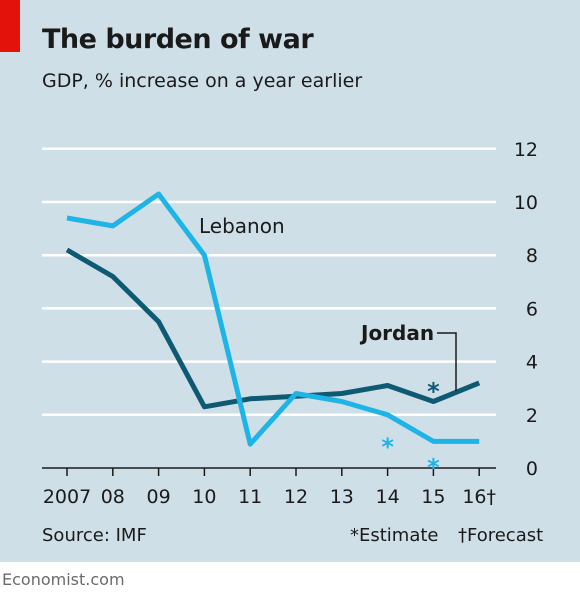  What do you see at coordinates (447, 361) in the screenshot?
I see `leader-line-jordan` at bounding box center [447, 361].